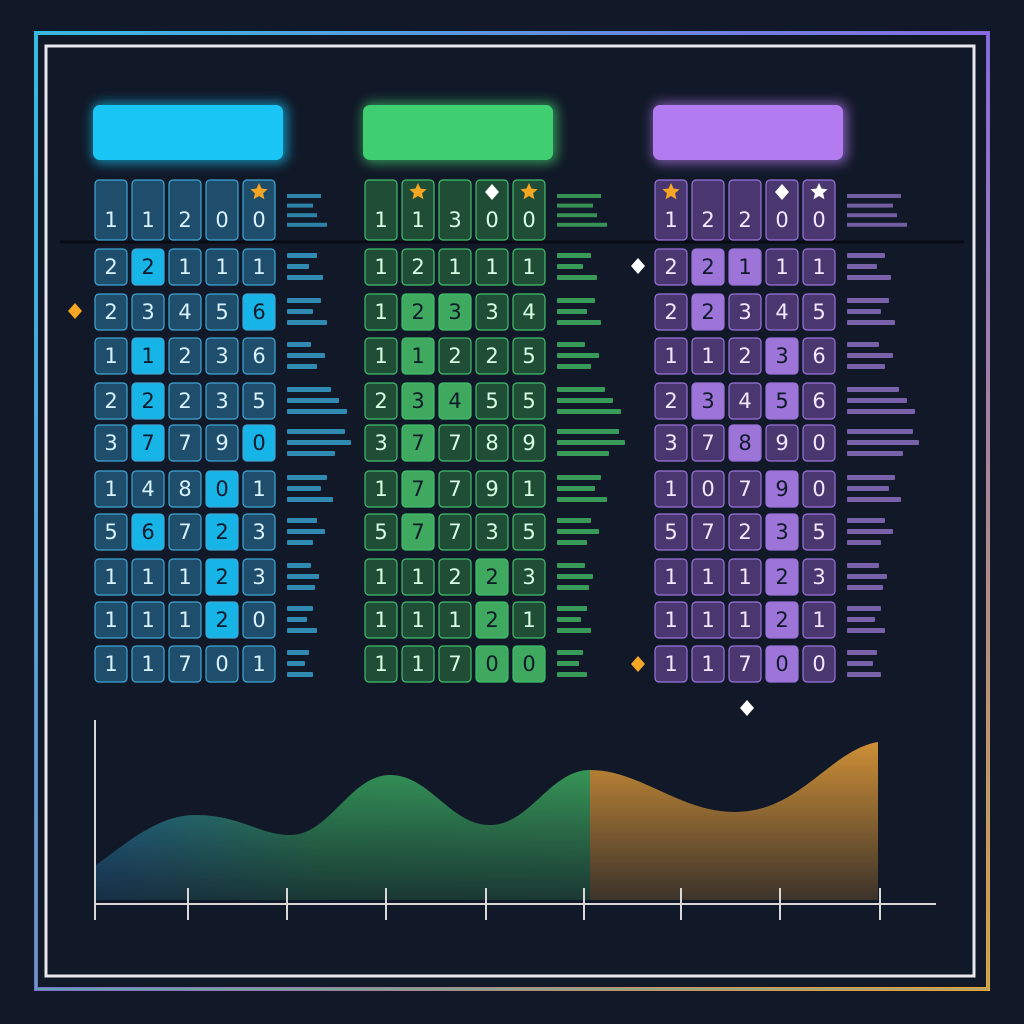 The width and height of the screenshot is (1024, 1024). Describe the element at coordinates (343, 835) in the screenshot. I see `area-left` at that location.